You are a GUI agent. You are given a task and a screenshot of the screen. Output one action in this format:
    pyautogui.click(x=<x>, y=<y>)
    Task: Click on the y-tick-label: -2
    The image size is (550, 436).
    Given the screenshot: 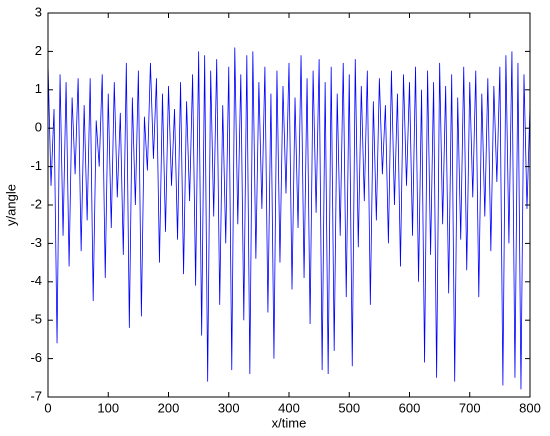 What is the action you would take?
    pyautogui.click(x=36, y=203)
    